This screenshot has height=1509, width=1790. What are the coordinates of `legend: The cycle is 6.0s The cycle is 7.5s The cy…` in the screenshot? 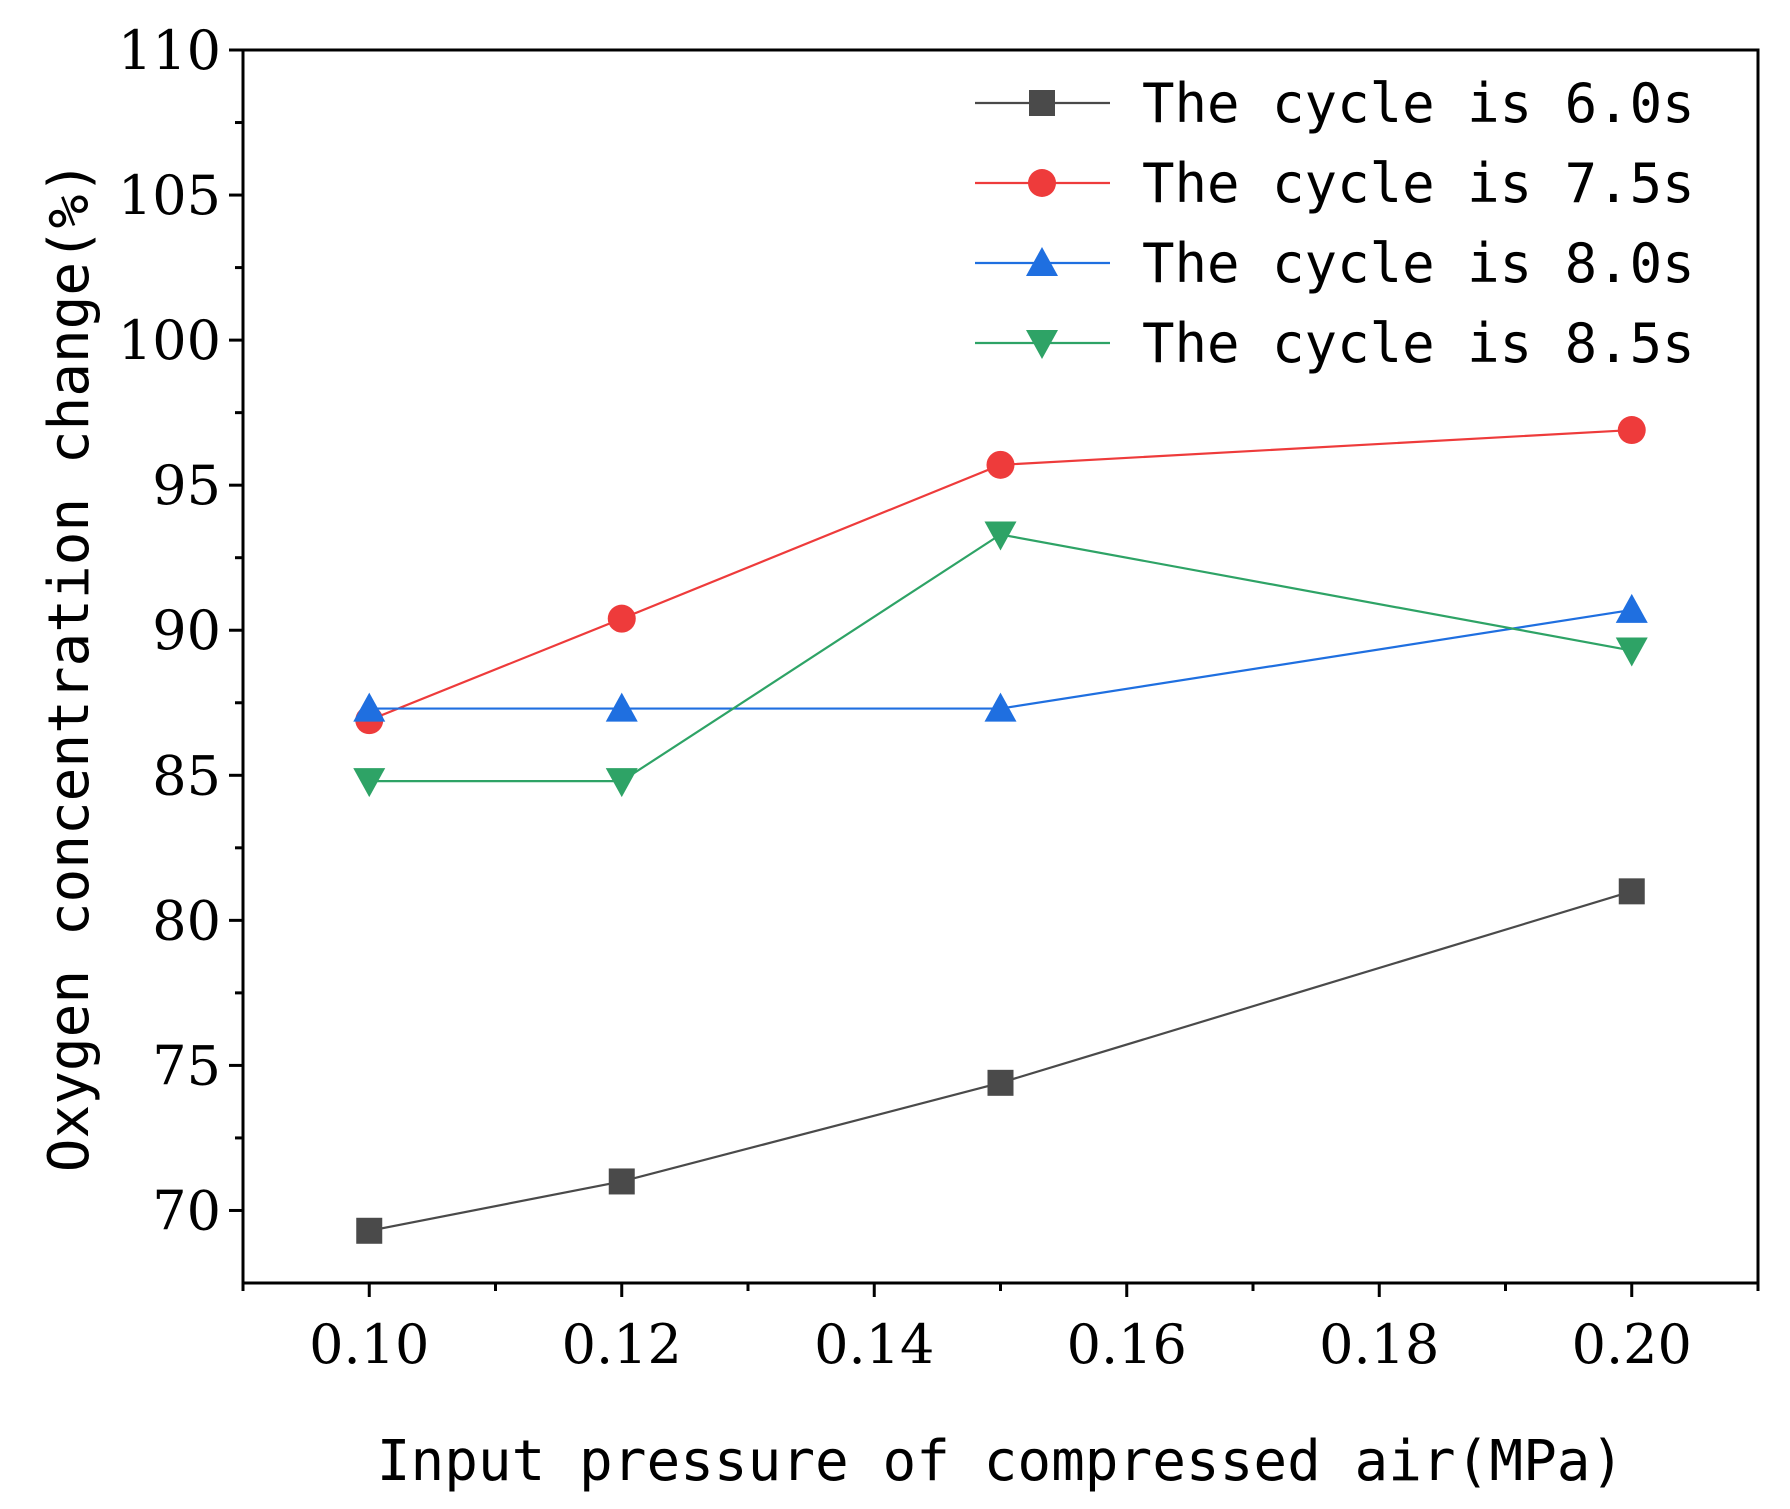 It's located at (1335, 223).